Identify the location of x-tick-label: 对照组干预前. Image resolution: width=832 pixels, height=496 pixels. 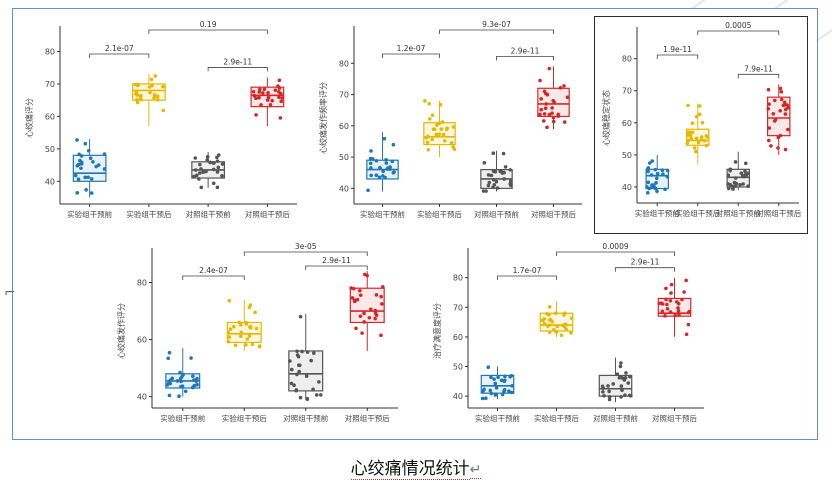
(305, 418).